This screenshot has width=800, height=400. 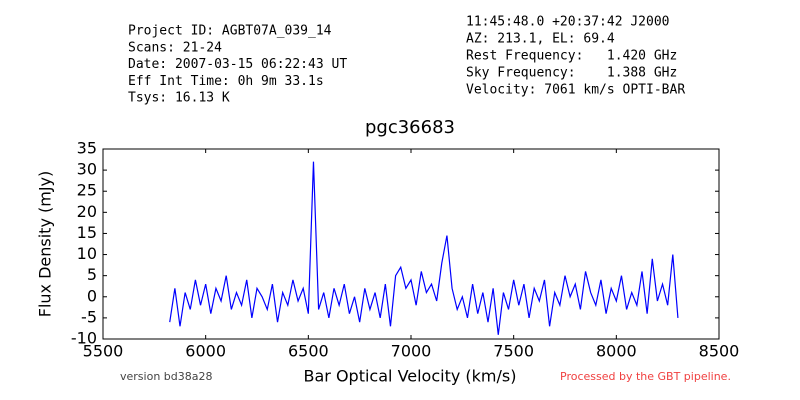 What do you see at coordinates (410, 376) in the screenshot?
I see `x-axis-label: Bar Optical Velocity (km/s)` at bounding box center [410, 376].